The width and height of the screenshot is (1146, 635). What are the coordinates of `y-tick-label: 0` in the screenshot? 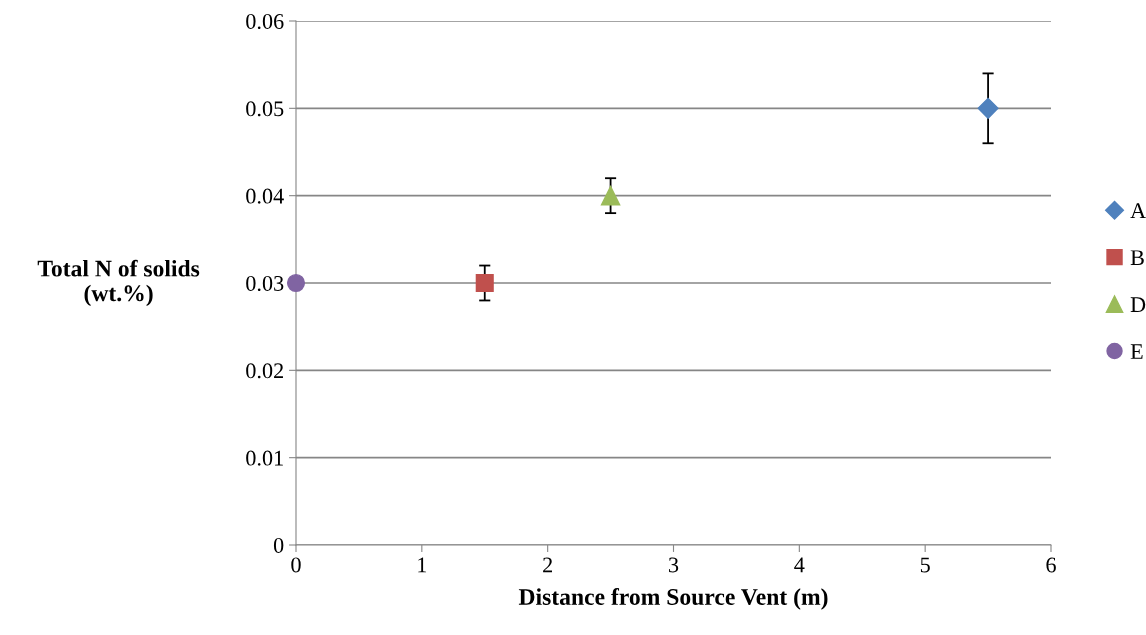 It's located at (278, 545).